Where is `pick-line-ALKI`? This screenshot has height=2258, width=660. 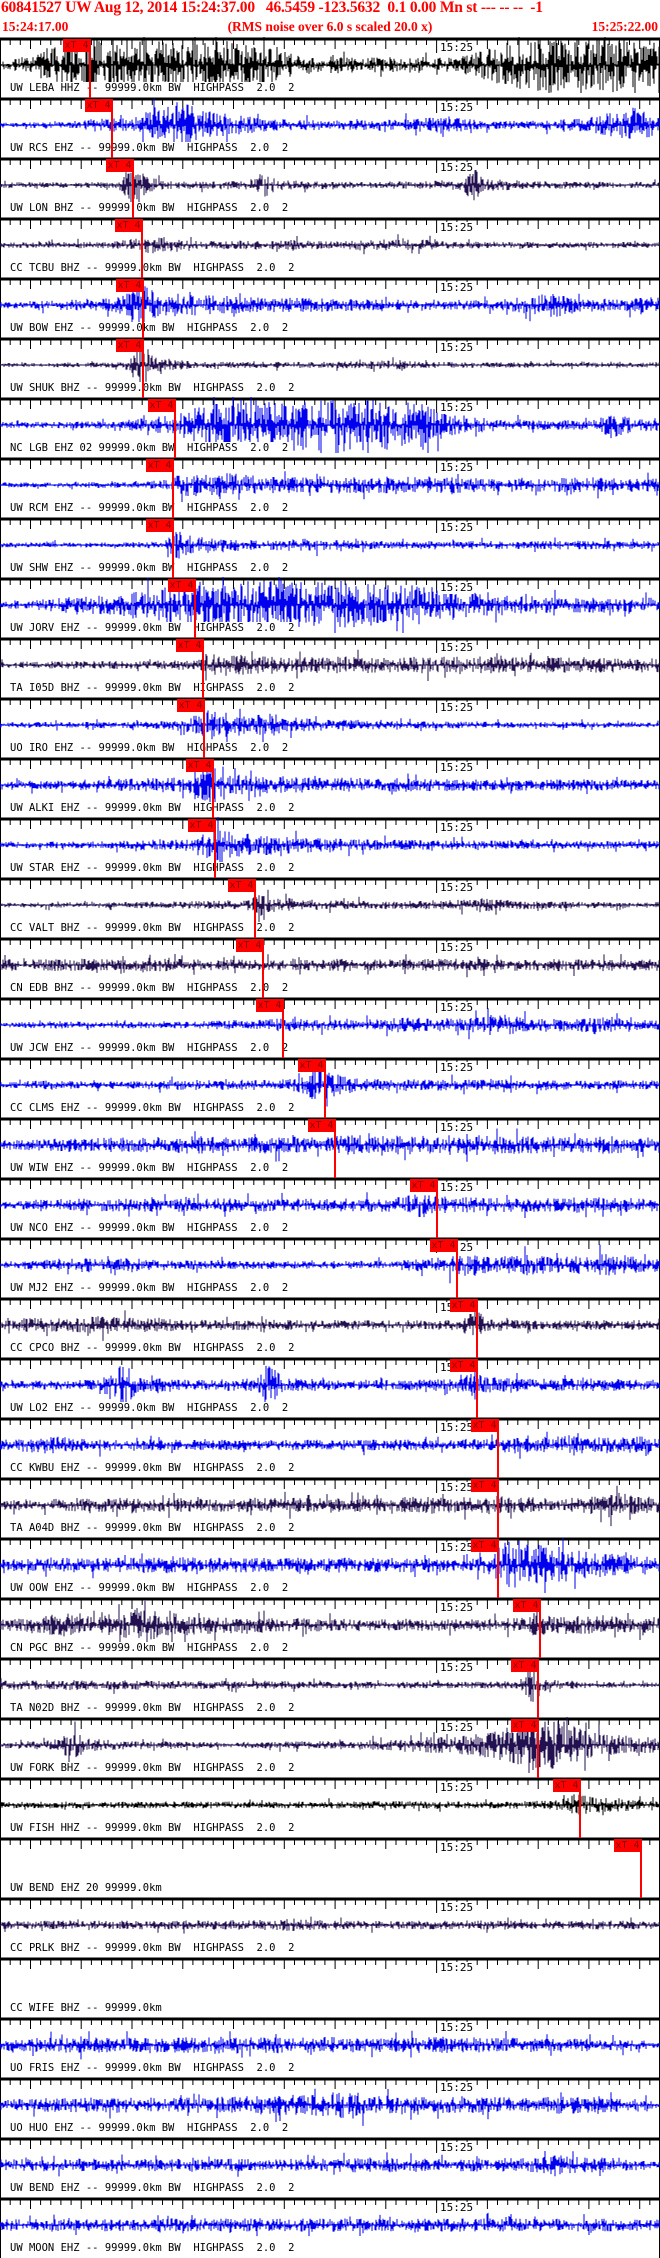
pick-line-ALKI is located at coordinates (213, 788).